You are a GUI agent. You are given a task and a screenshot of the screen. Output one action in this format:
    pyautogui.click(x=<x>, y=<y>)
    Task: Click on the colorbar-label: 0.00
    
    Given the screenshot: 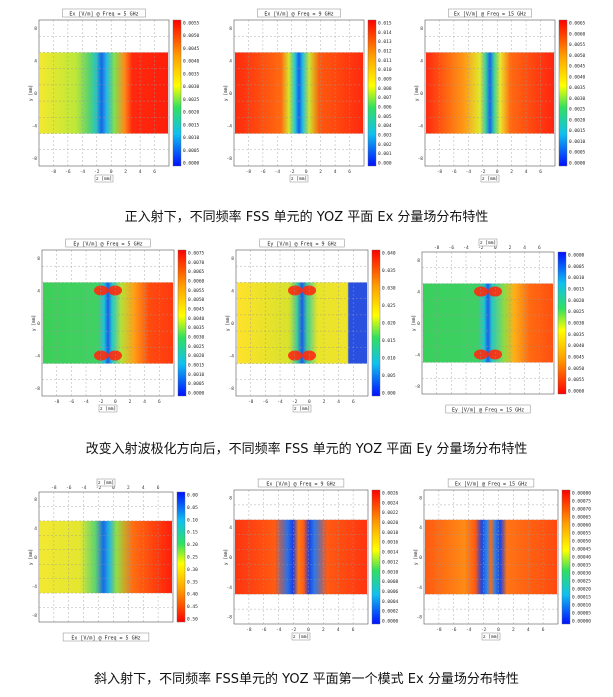 What is the action you would take?
    pyautogui.click(x=192, y=496)
    